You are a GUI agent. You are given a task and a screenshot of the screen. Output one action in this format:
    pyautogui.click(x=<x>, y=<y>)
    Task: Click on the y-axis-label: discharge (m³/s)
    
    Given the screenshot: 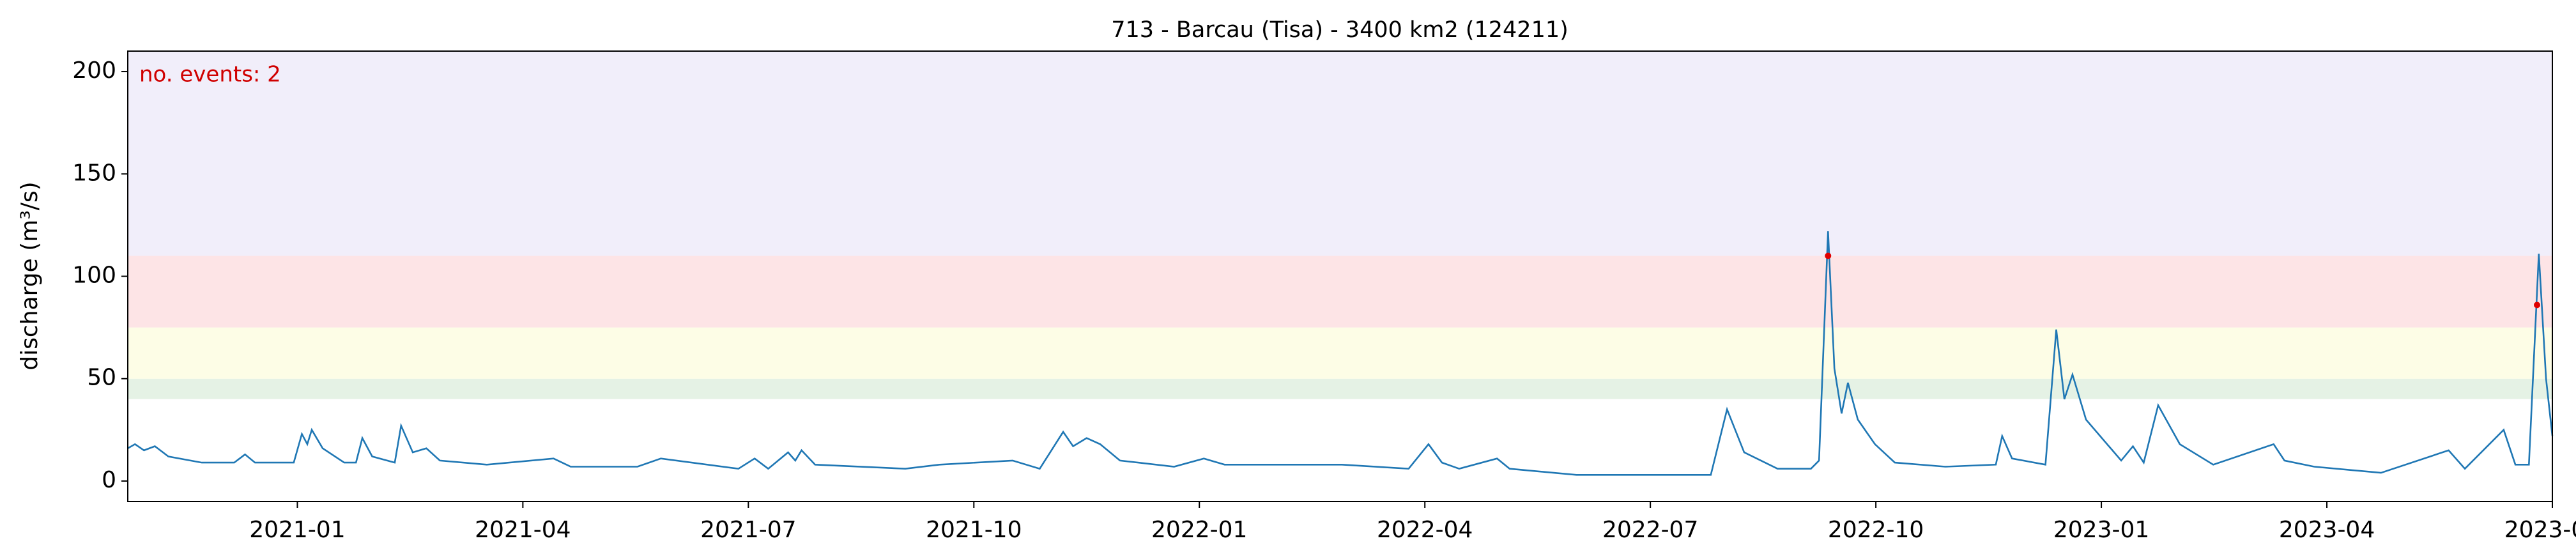 What is the action you would take?
    pyautogui.click(x=30, y=275)
    